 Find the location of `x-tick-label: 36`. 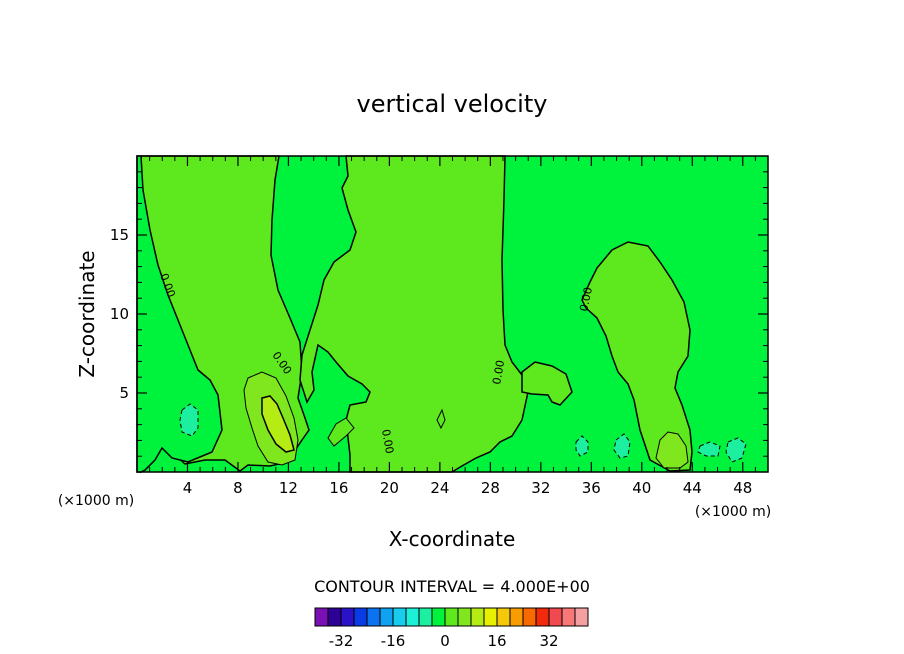

x-tick-label: 36 is located at coordinates (591, 488).